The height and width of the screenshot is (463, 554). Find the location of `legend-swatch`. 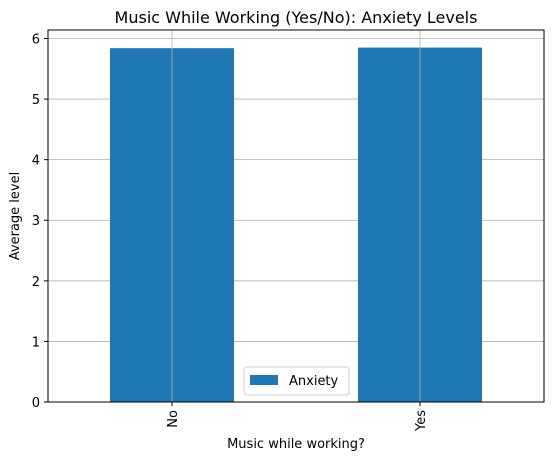

legend-swatch is located at coordinates (264, 380).